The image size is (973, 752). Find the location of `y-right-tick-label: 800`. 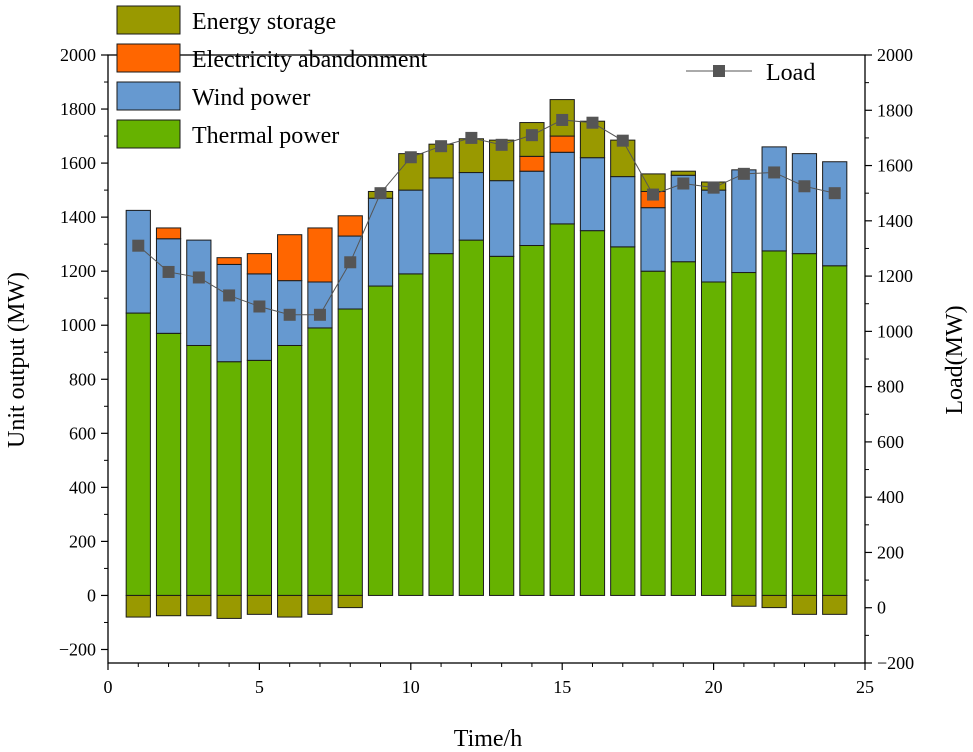

y-right-tick-label: 800 is located at coordinates (890, 387).